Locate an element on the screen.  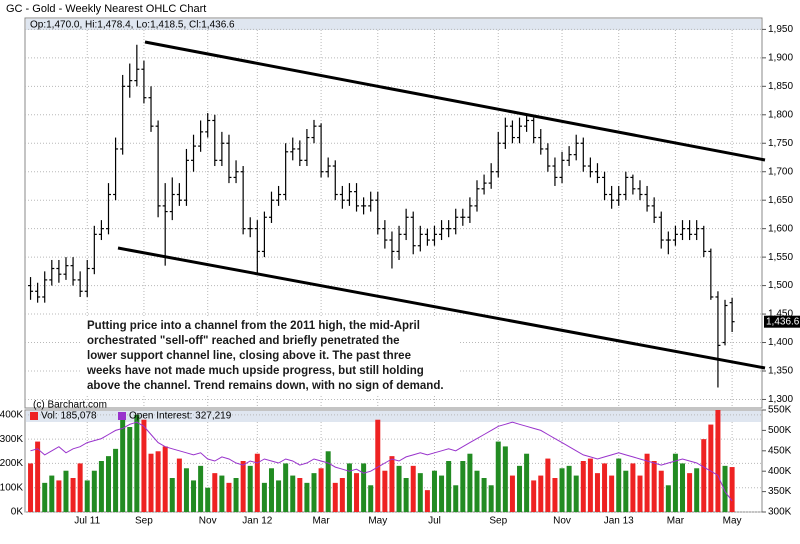
x-tick-label: Mar is located at coordinates (321, 521).